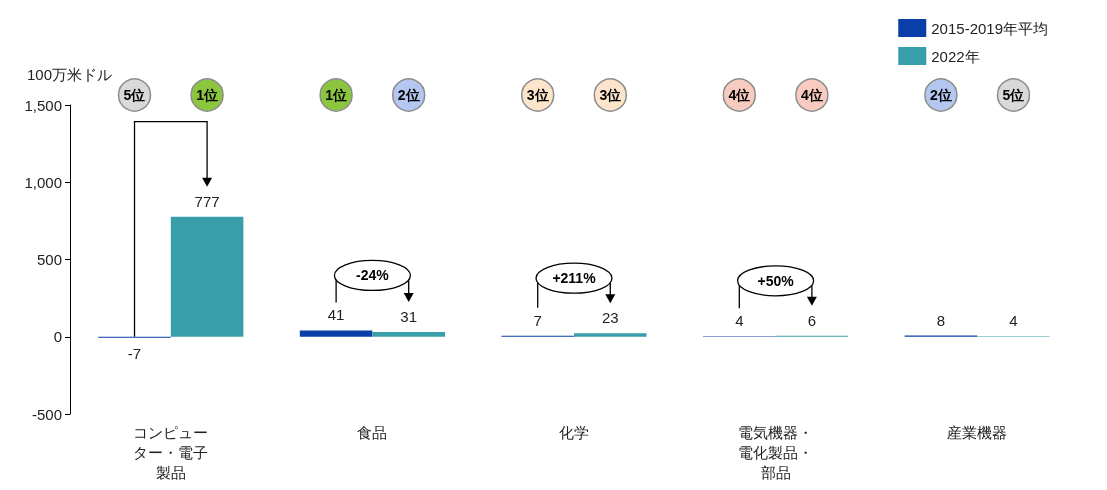 This screenshot has width=1107, height=490. I want to click on annotation: +211%, so click(574, 278).